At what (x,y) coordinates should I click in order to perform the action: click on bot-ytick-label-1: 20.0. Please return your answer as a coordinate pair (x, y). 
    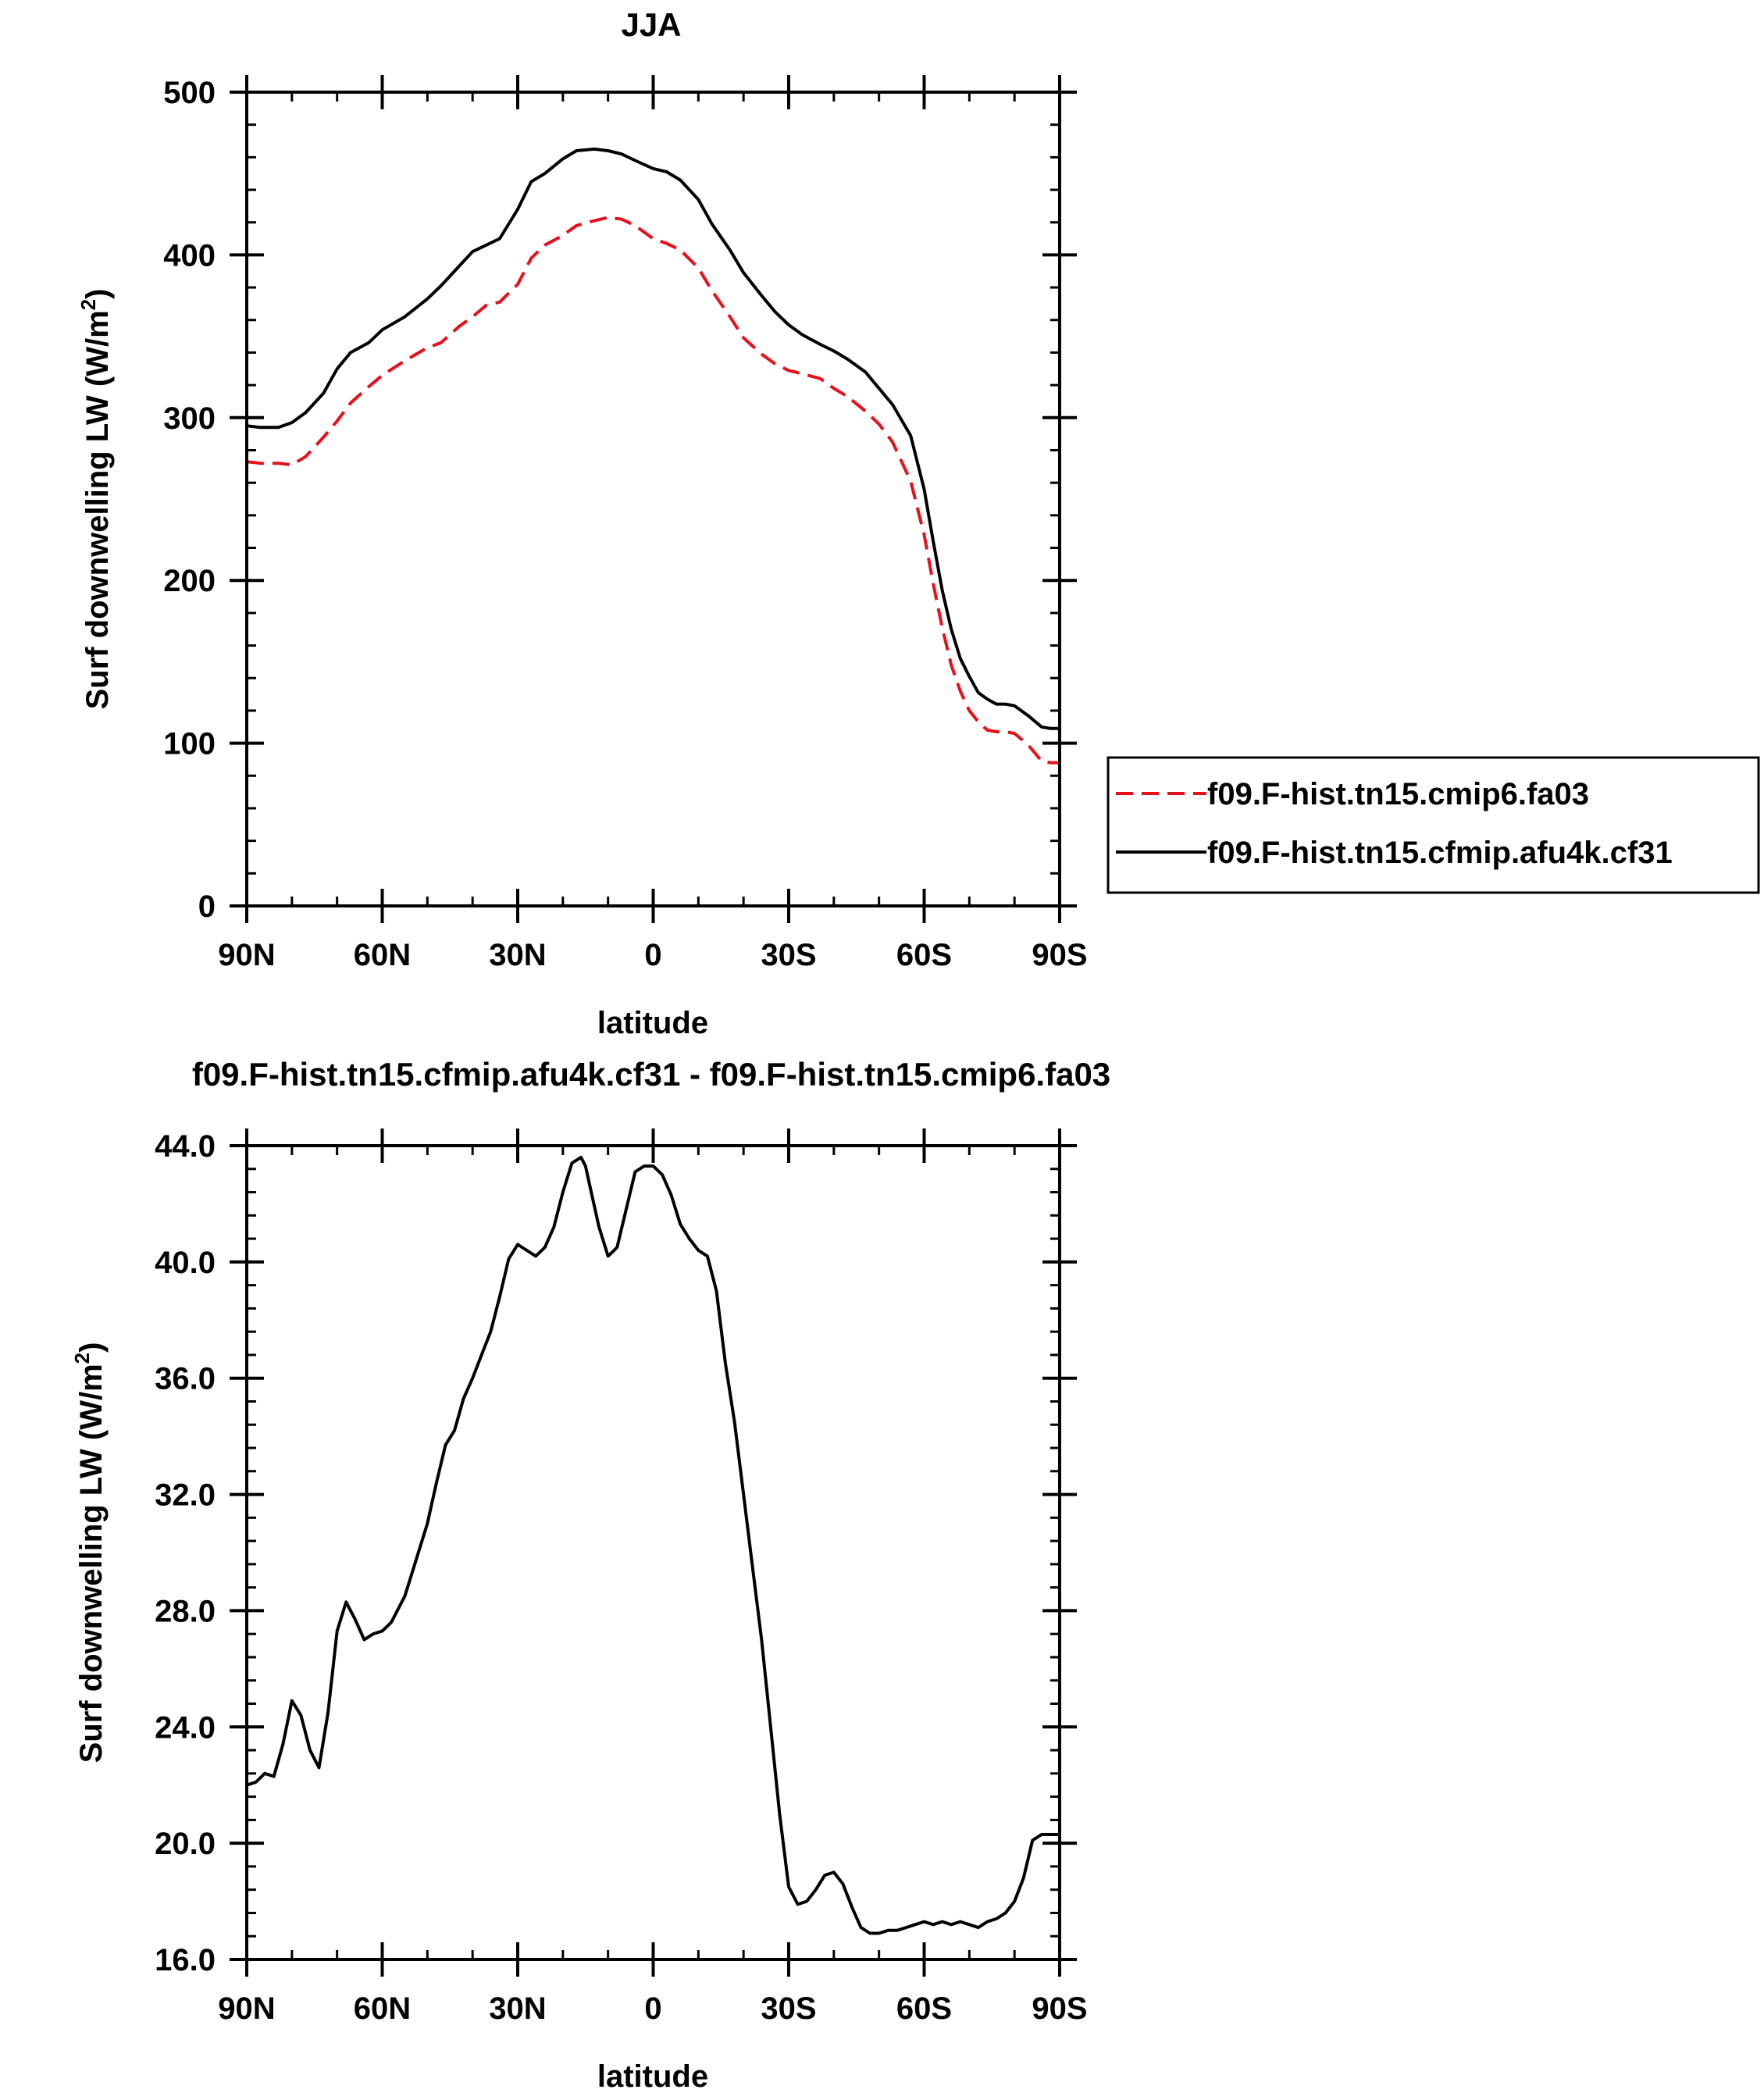
    Looking at the image, I should click on (185, 1844).